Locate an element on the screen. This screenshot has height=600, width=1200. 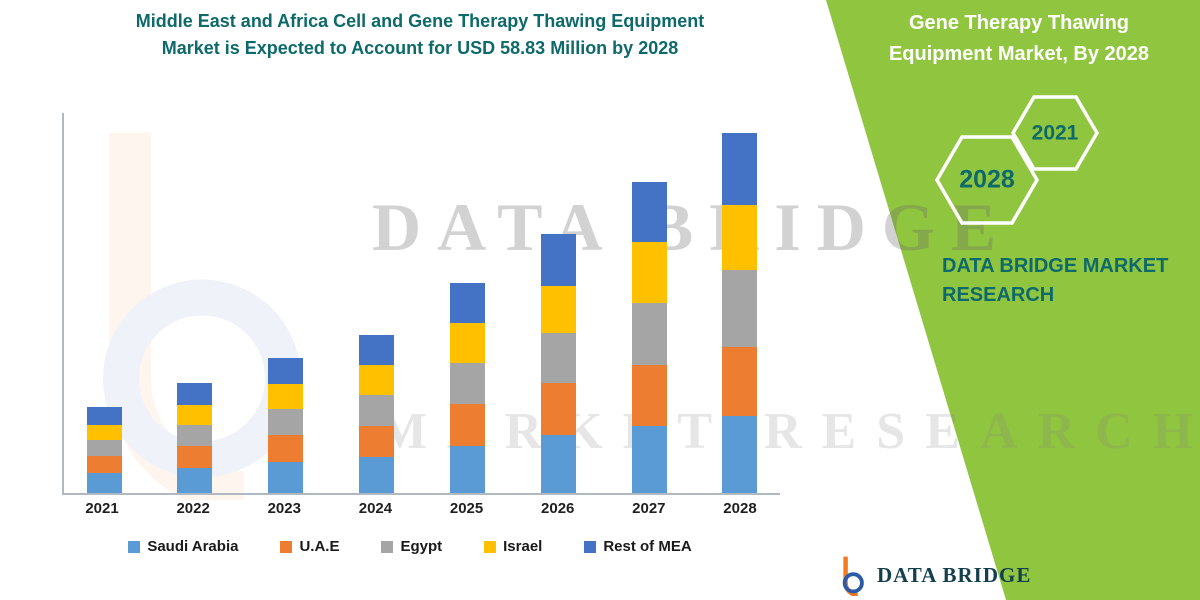
stacked-bar-2027 is located at coordinates (649, 337).